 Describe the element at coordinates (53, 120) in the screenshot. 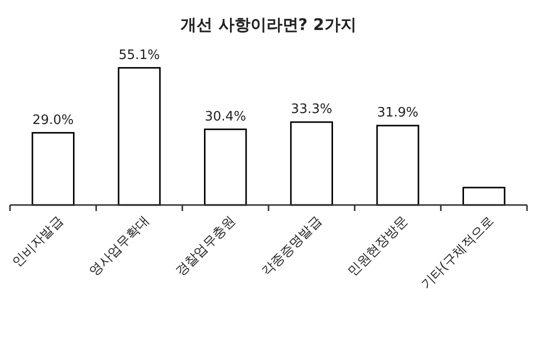

I see `data-label: 29.0%` at that location.